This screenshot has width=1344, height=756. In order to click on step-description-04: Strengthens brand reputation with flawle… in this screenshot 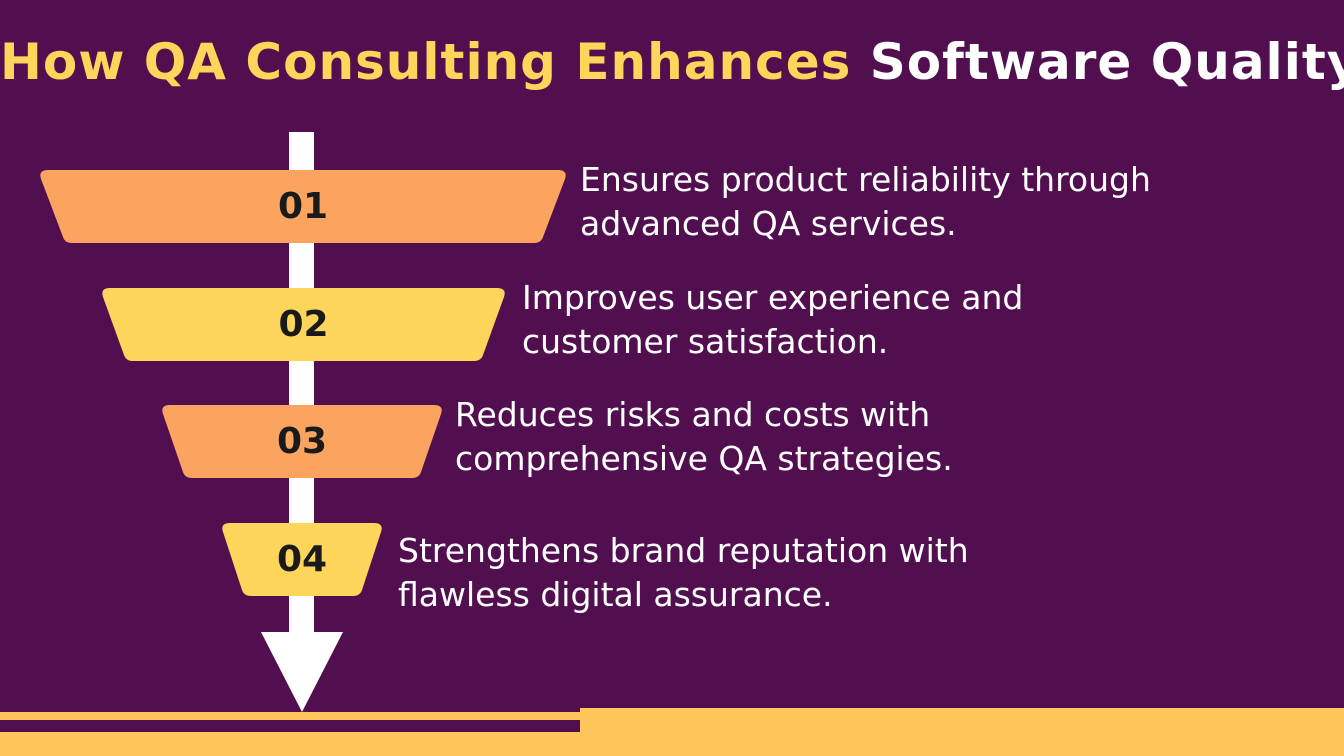, I will do `click(683, 573)`.